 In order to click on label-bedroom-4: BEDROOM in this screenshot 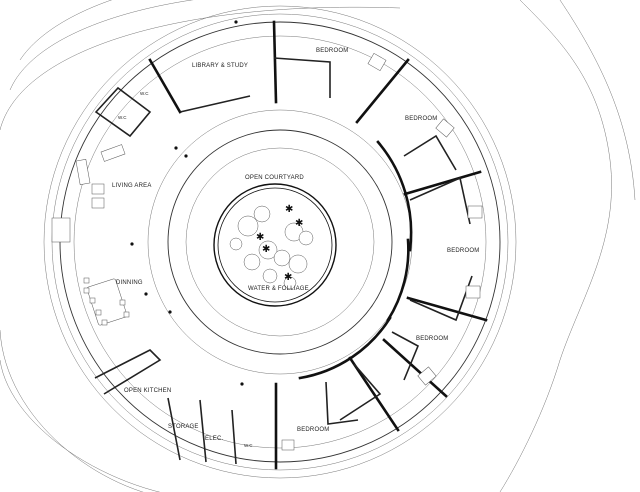, I will do `click(432, 339)`.